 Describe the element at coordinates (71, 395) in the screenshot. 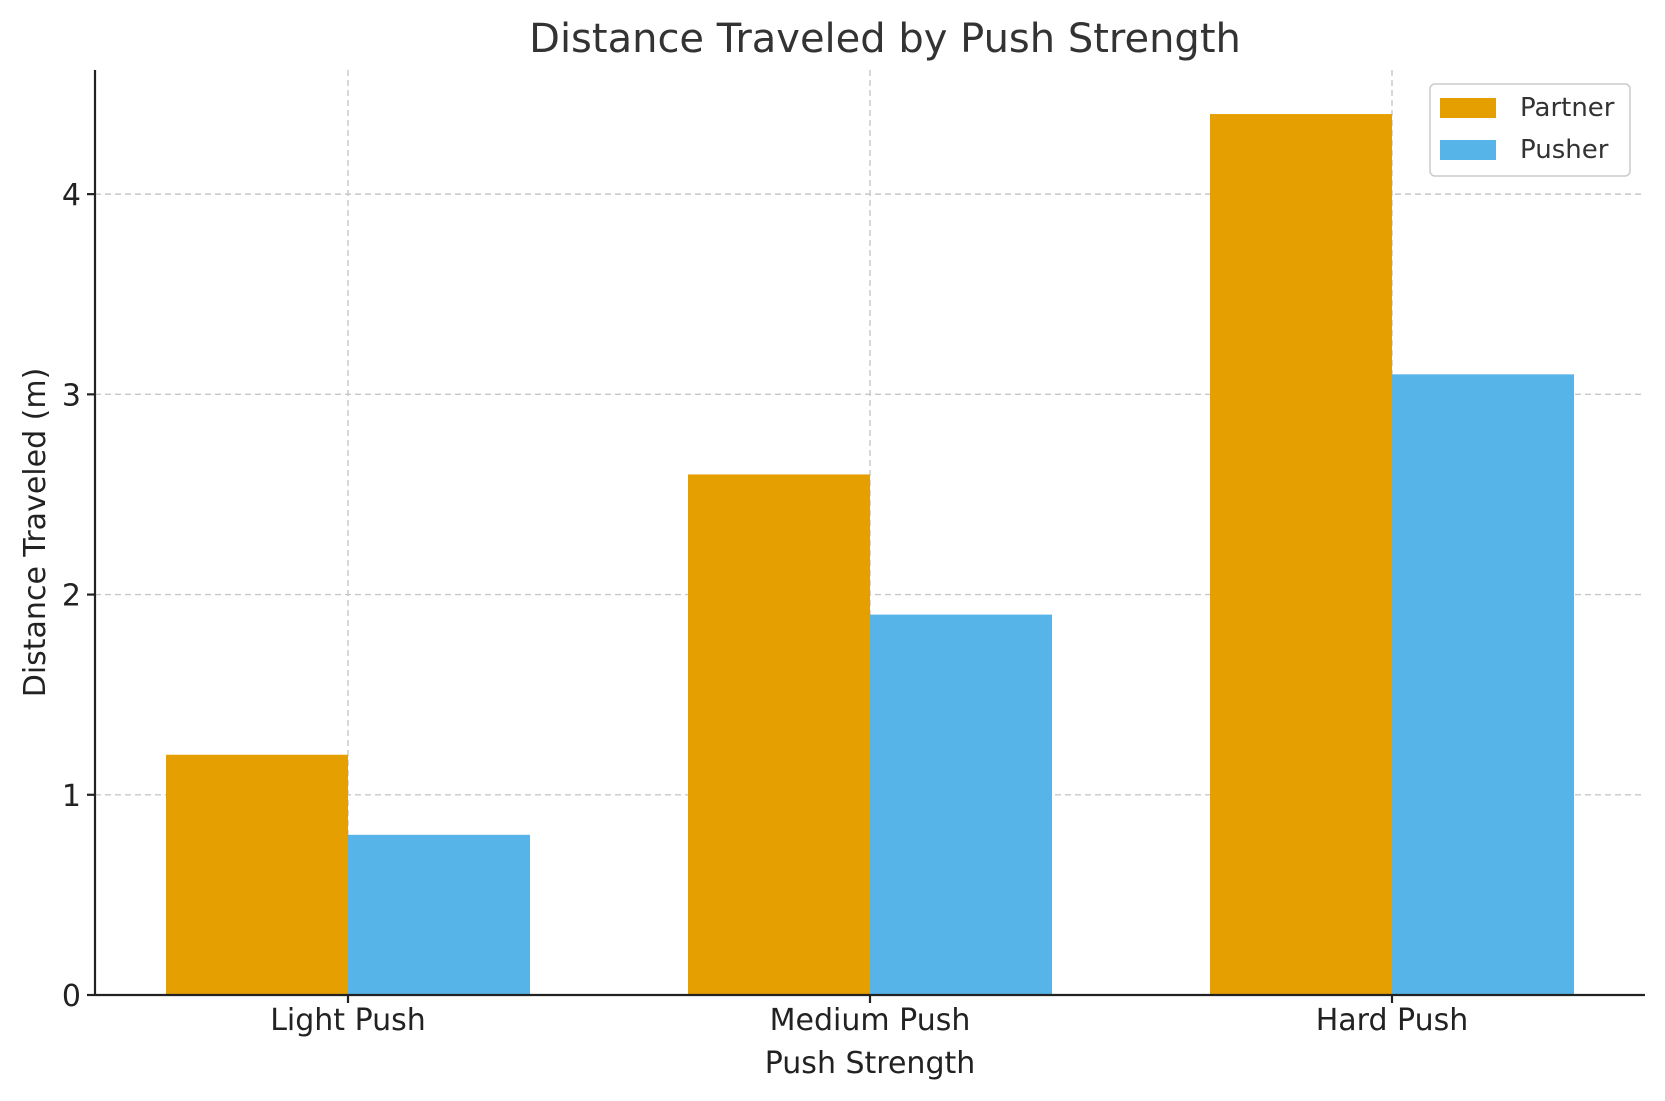

I see `y-tick-label-3: 3` at that location.